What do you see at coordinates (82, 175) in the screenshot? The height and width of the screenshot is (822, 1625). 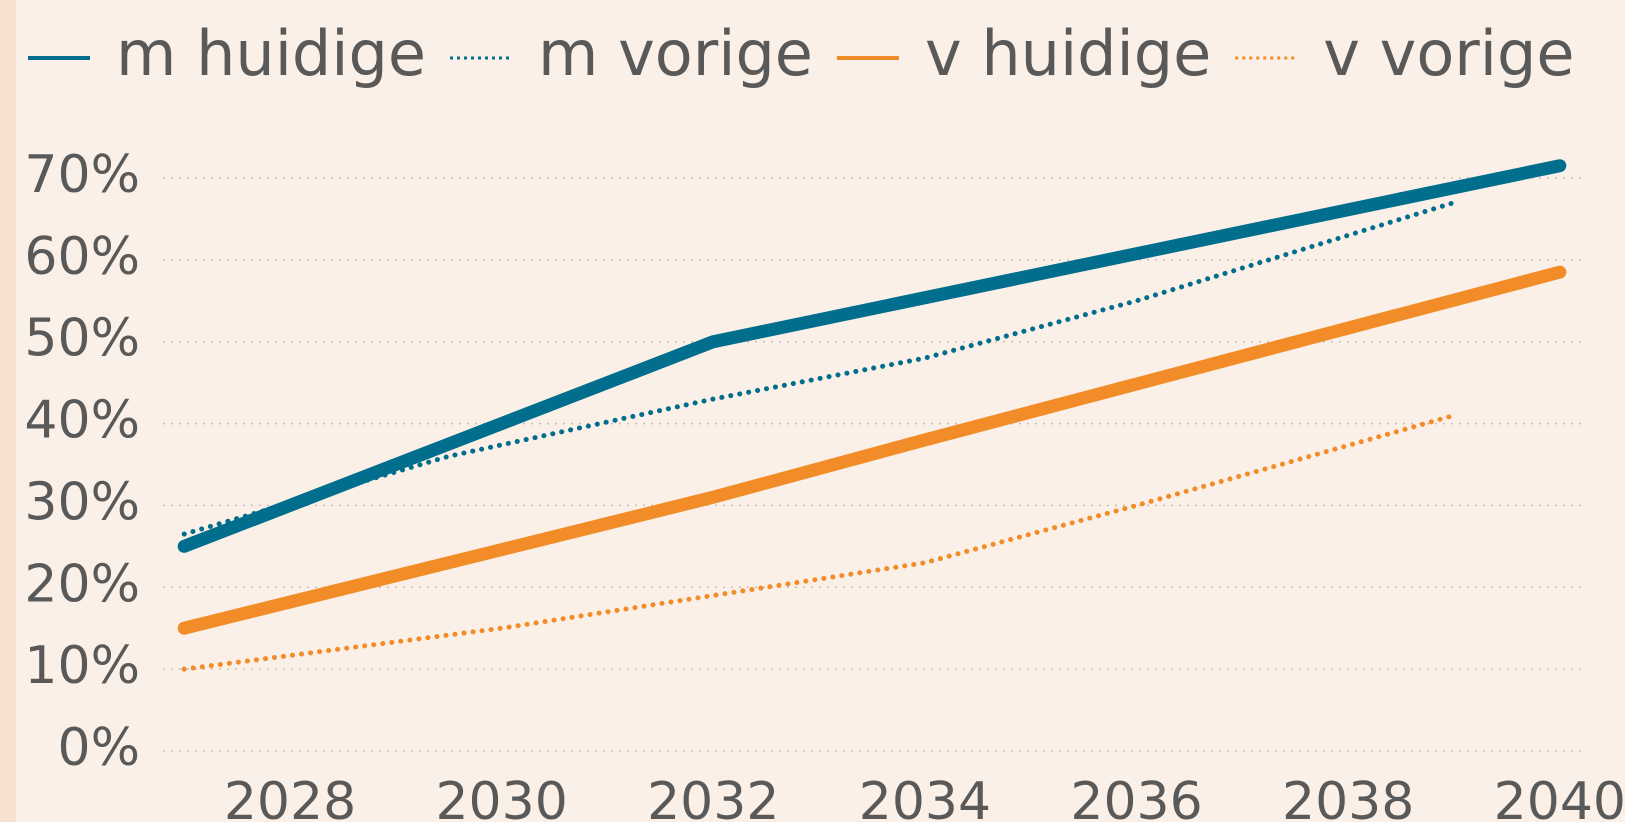 I see `y-tick-label: 70%` at bounding box center [82, 175].